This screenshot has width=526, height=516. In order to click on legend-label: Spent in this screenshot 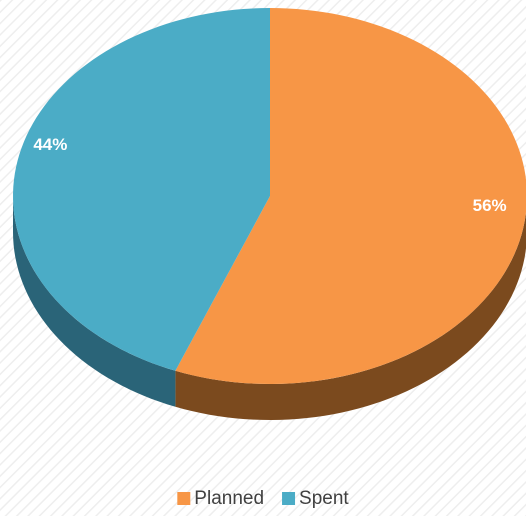, I will do `click(324, 498)`.